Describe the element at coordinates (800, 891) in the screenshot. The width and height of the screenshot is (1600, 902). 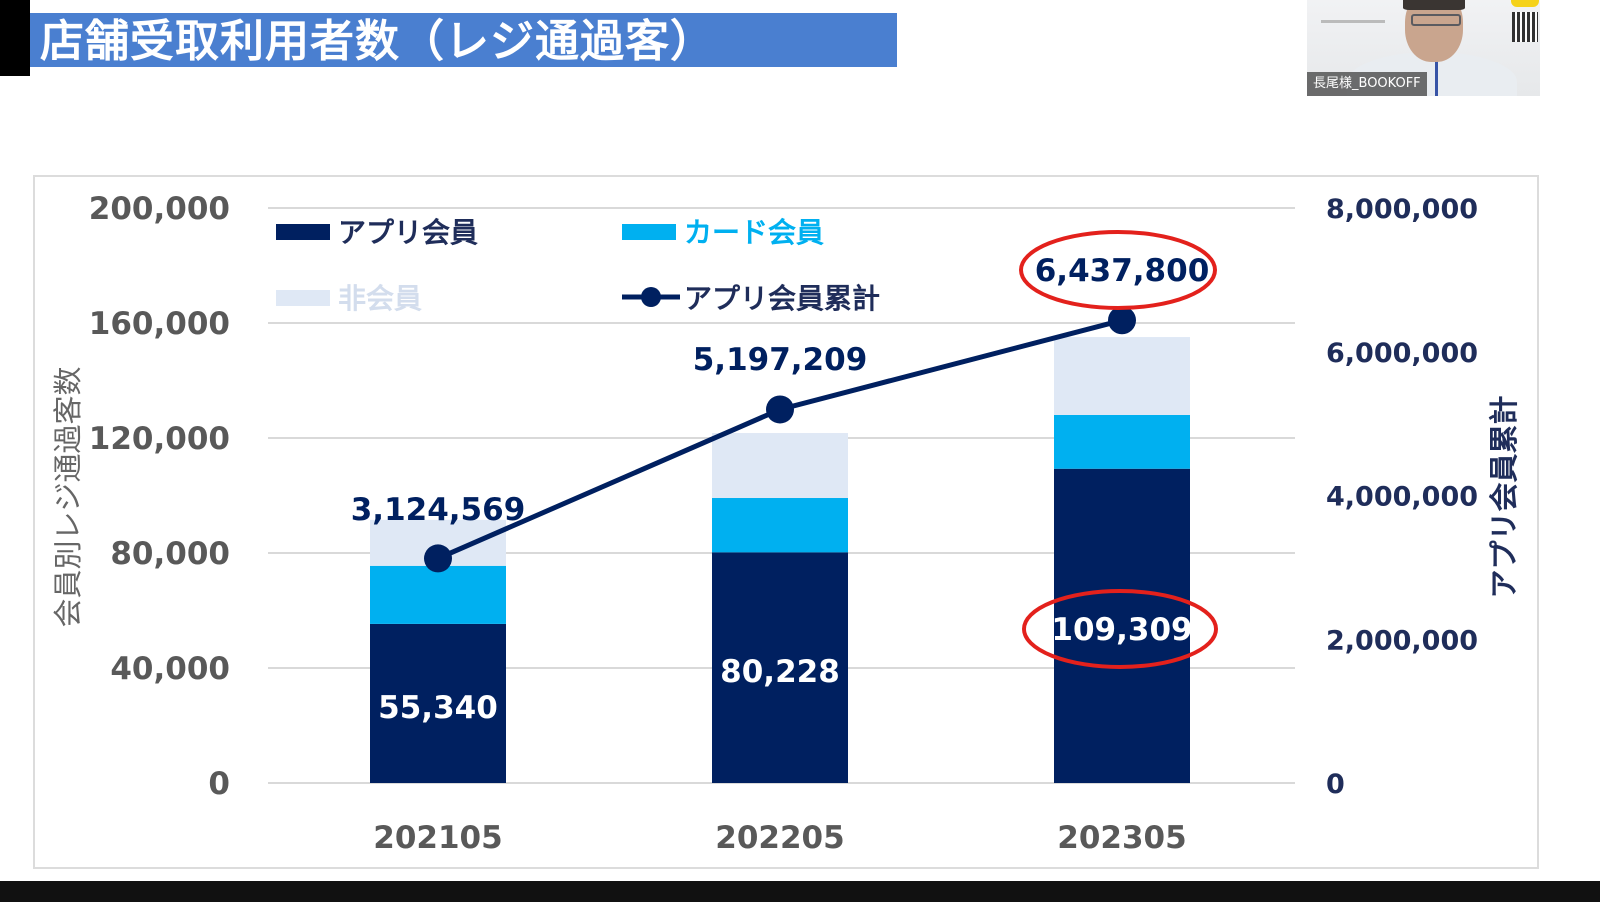
I see `bottom-black-strip` at that location.